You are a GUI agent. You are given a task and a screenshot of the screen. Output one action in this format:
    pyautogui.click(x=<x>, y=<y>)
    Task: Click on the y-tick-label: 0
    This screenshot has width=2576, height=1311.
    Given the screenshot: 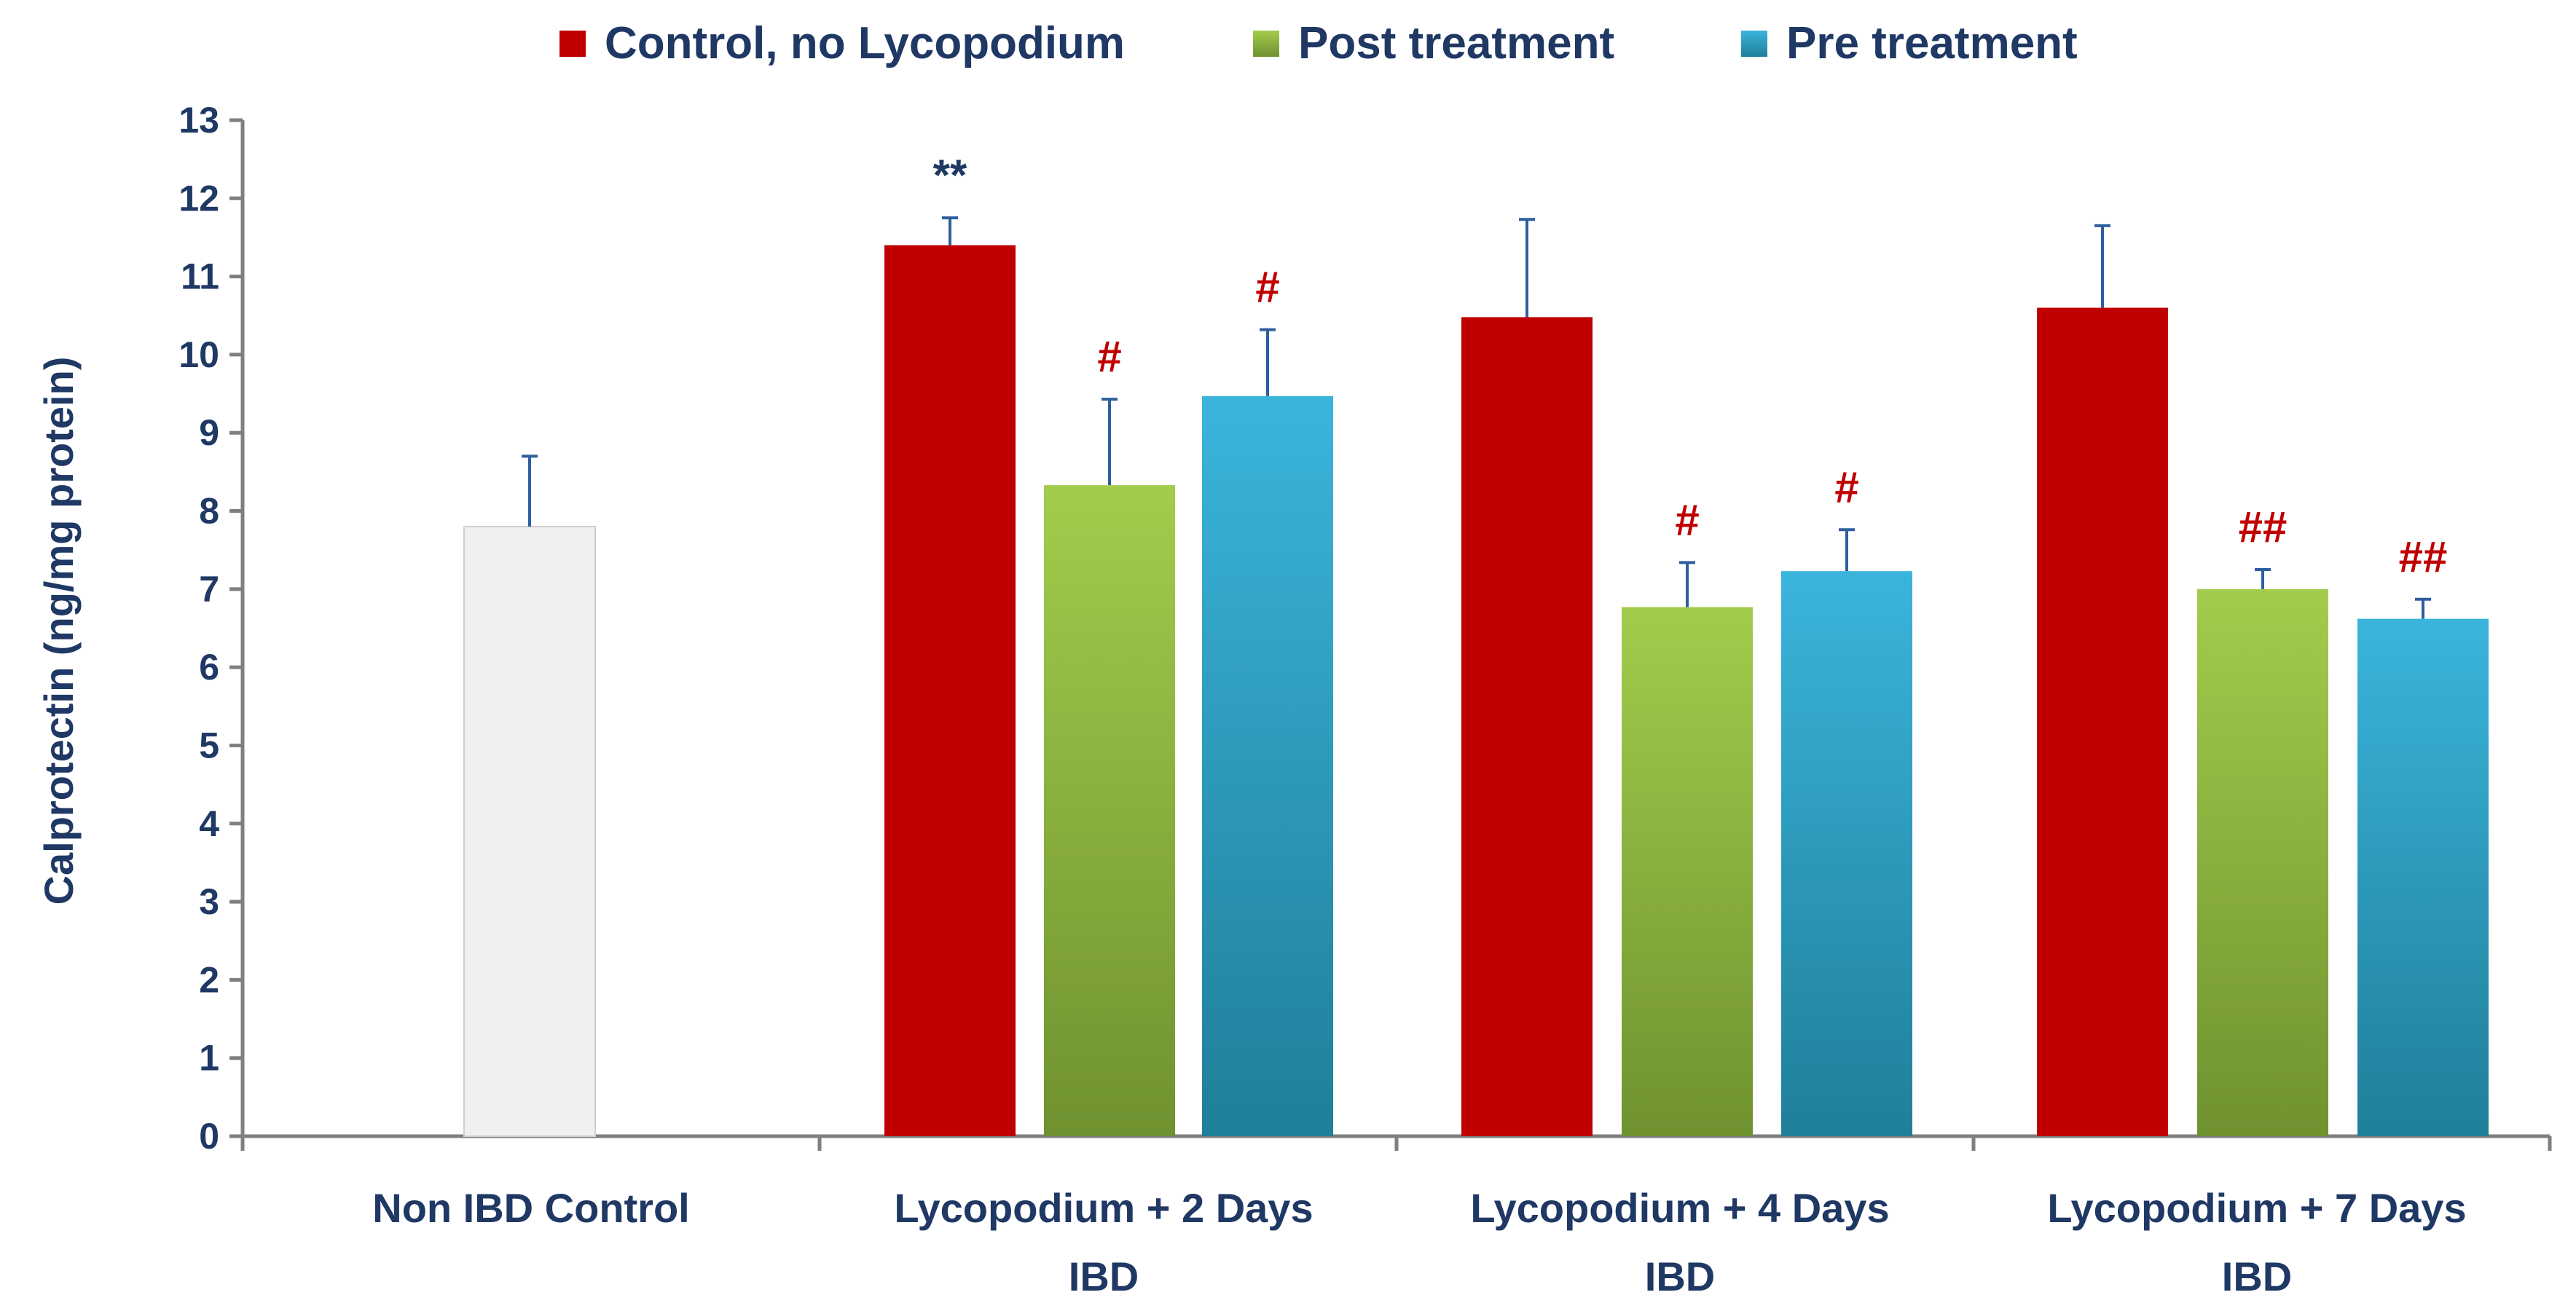 What is the action you would take?
    pyautogui.click(x=209, y=1136)
    